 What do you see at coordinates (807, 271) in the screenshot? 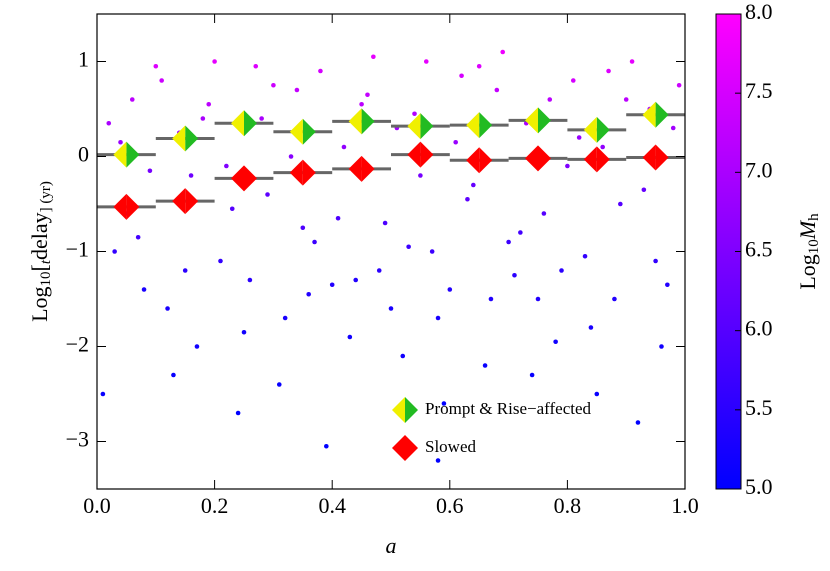
I see `colorbar-label-part: Log` at bounding box center [807, 271].